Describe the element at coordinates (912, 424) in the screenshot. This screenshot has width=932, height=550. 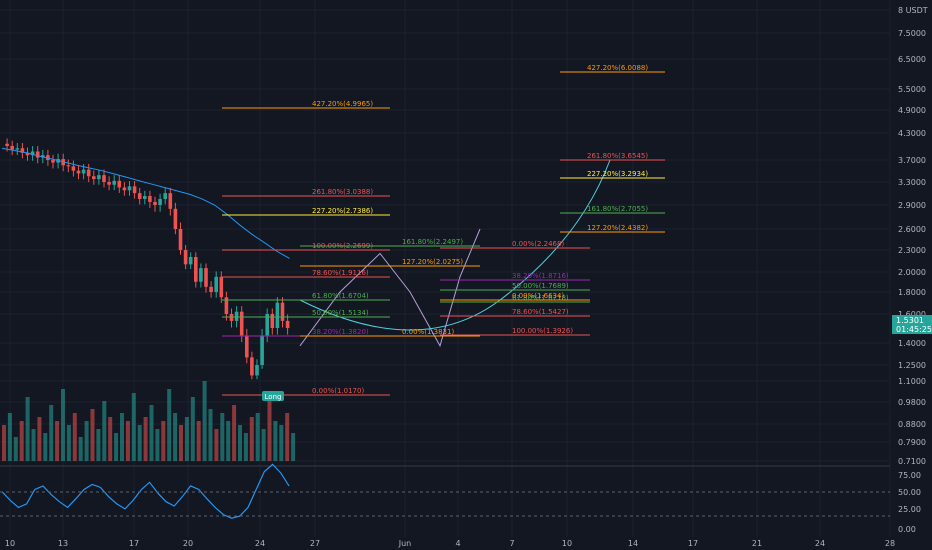
I see `price-tick-label: 0.8800` at that location.